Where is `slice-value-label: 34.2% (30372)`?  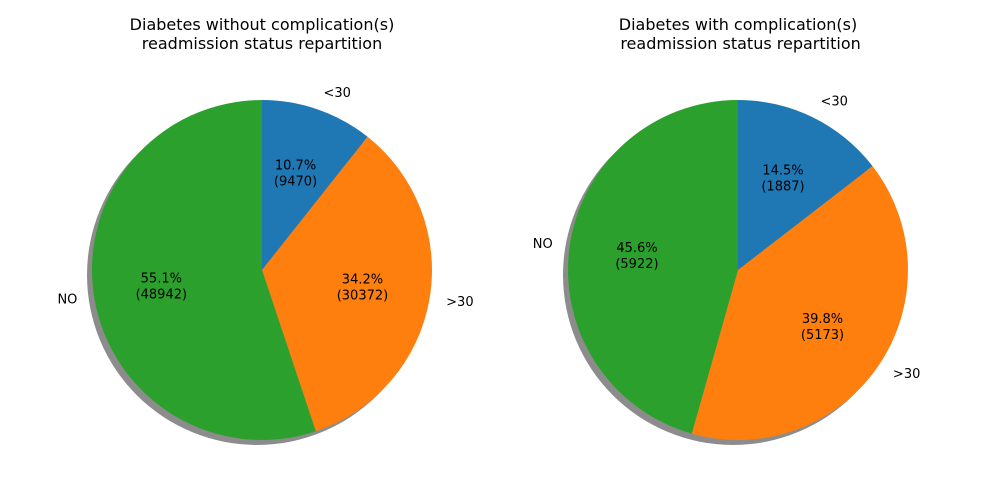
slice-value-label: 34.2% (30372) is located at coordinates (363, 287).